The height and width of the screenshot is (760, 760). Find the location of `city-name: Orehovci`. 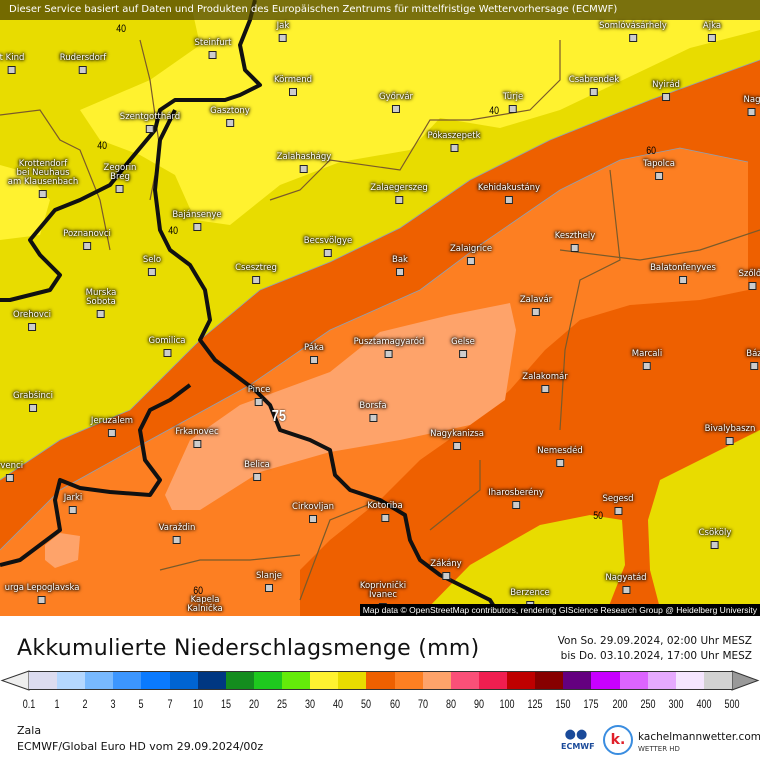

city-name: Orehovci is located at coordinates (32, 315).